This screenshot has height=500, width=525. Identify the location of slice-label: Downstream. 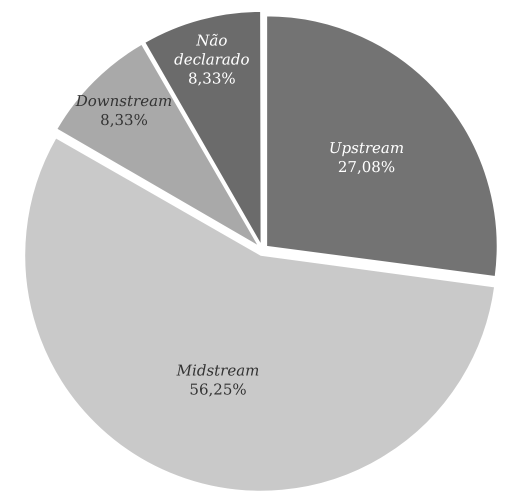
(123, 101).